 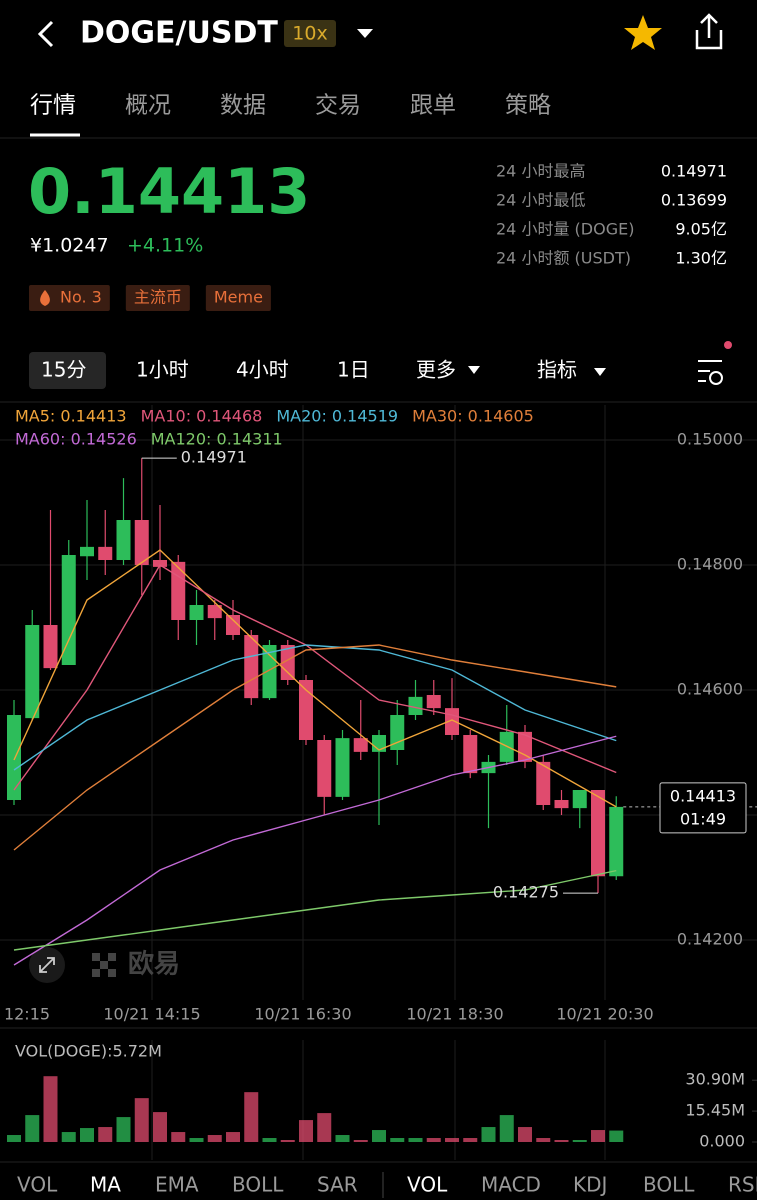 I want to click on indicator-tab: MACD, so click(x=511, y=1185).